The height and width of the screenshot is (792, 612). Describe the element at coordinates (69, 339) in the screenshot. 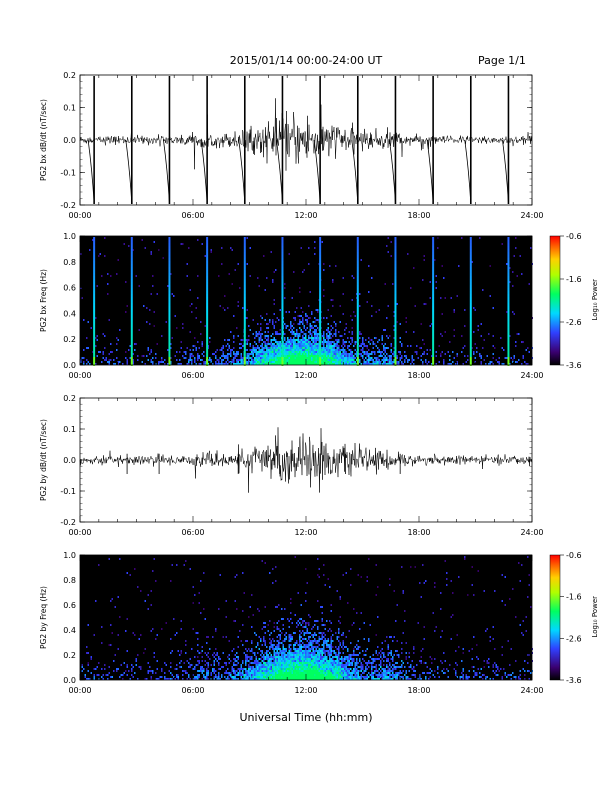

I see `y-tick-label: 0.2` at that location.